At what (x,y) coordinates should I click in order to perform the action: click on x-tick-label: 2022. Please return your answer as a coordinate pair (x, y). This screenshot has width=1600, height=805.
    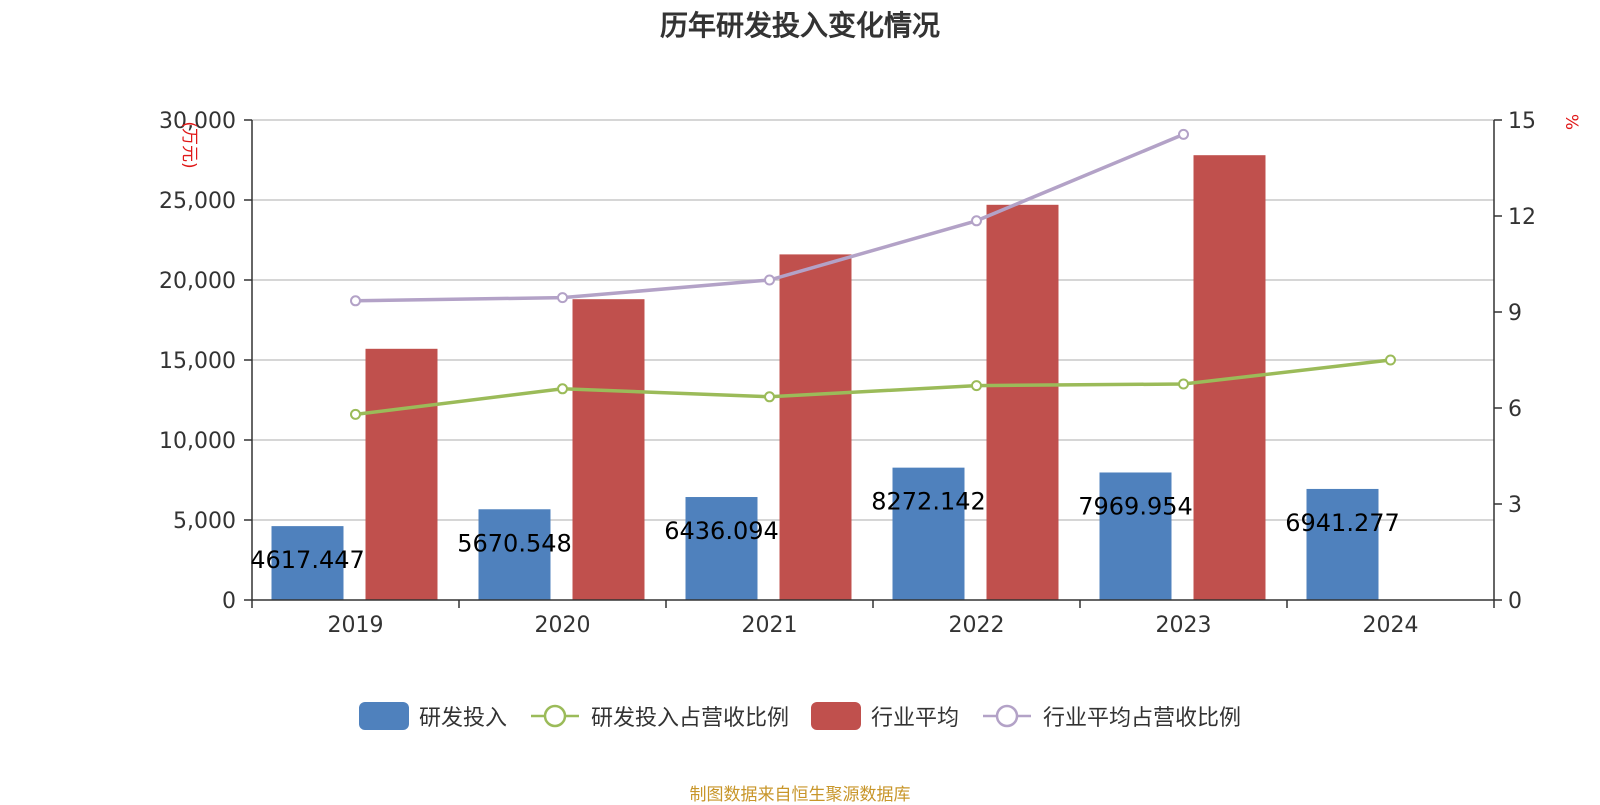
    Looking at the image, I should click on (977, 625).